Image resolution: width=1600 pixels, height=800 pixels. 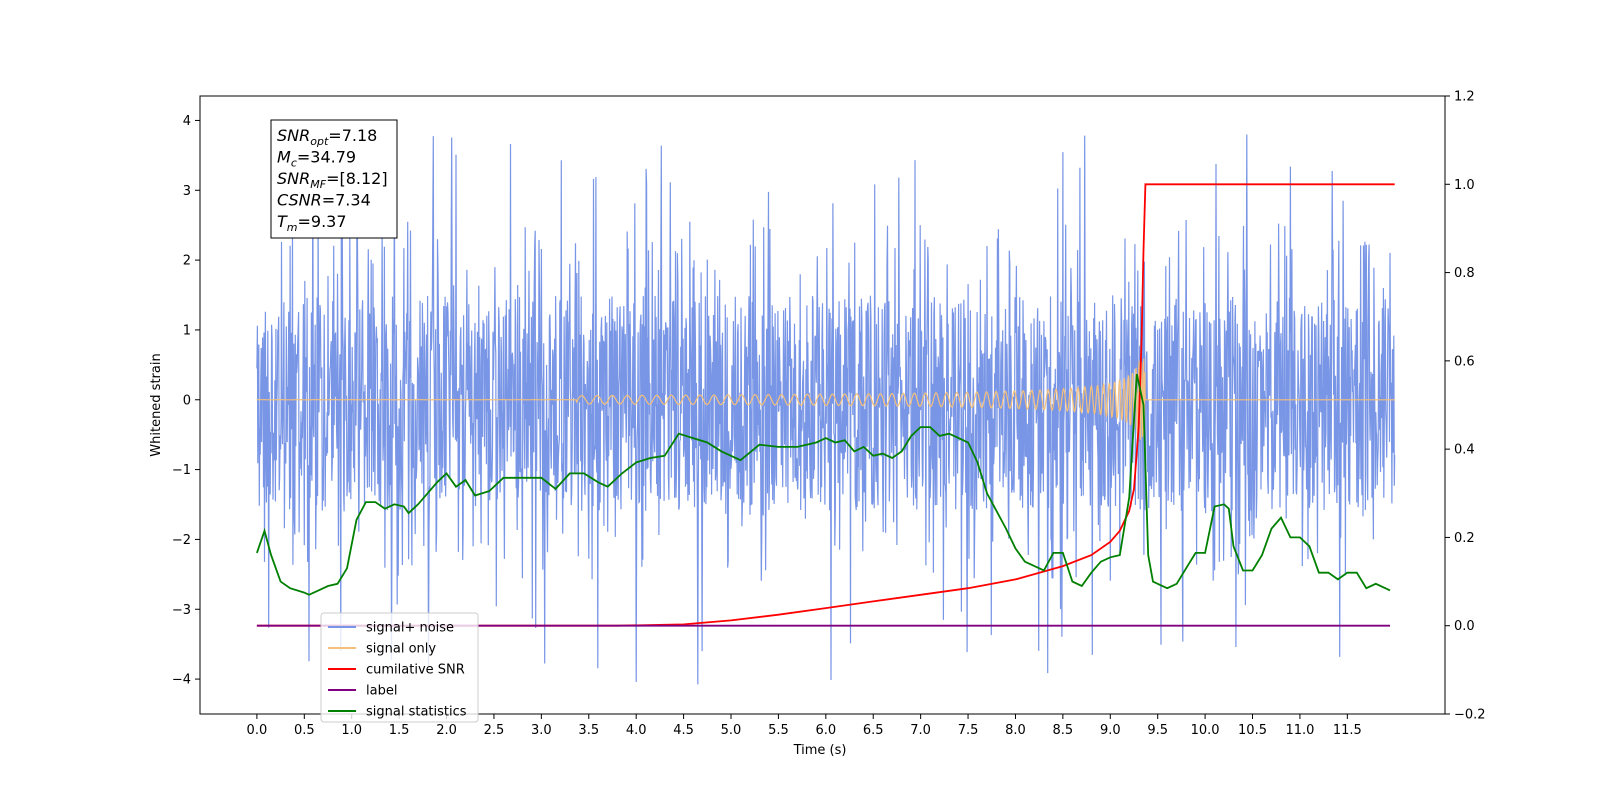 I want to click on y-tick-label: 1, so click(x=187, y=330).